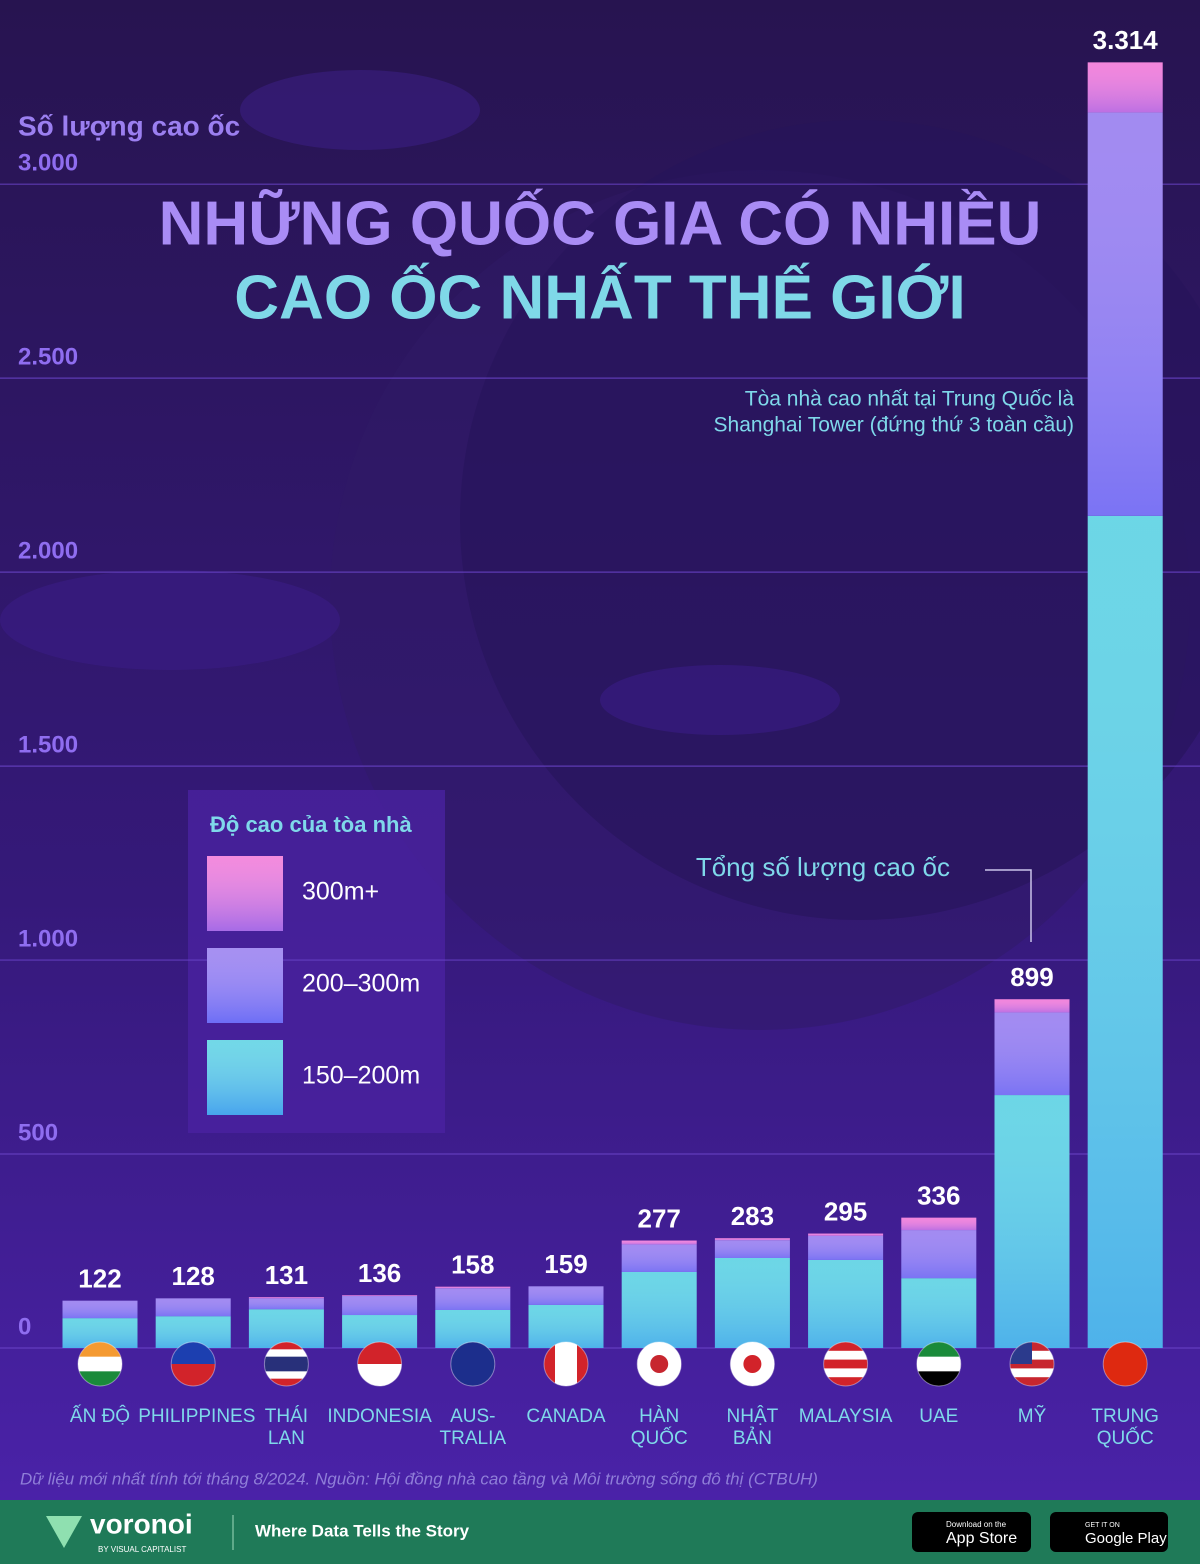  Describe the element at coordinates (379, 1273) in the screenshot. I see `total-label: 136` at that location.